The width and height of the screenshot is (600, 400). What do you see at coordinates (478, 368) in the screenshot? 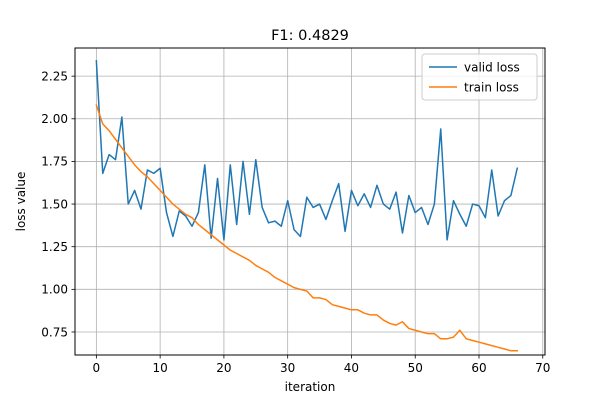
I see `x-tick-label: 60` at bounding box center [478, 368].